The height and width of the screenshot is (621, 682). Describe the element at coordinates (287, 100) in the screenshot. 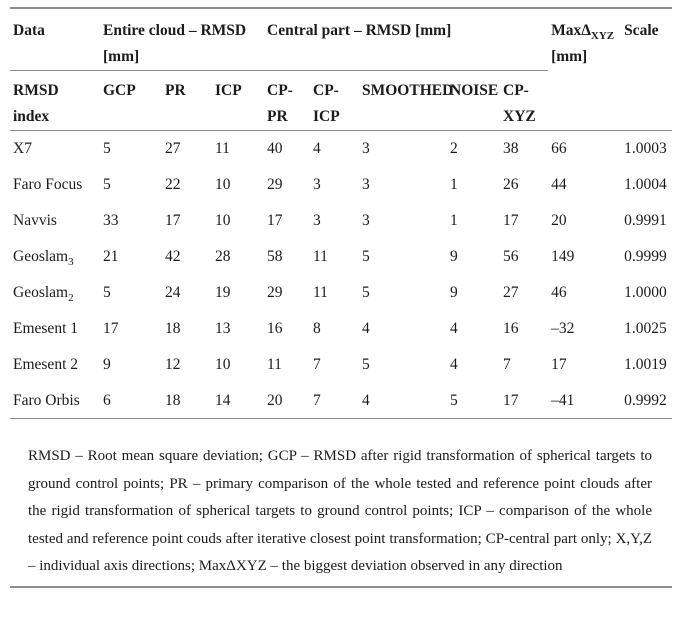

I see `col-header-cp-pr: CP- PR` at that location.